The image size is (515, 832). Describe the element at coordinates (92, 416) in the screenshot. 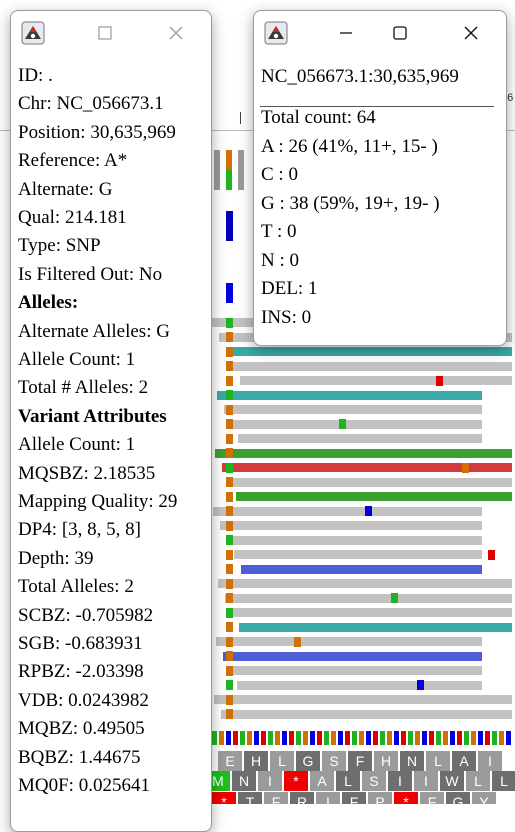

I see `section-heading: Variant Attributes` at that location.